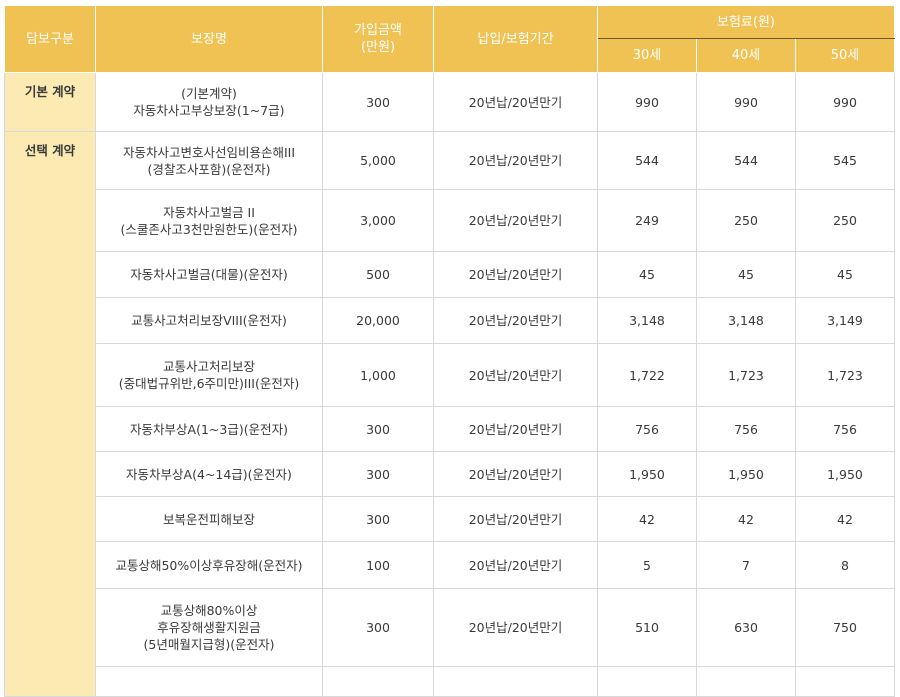 This screenshot has width=900, height=697. I want to click on coverage-name: 자동차사고벌금 II (스쿨존사고3천만원한도)(운전자), so click(209, 220).